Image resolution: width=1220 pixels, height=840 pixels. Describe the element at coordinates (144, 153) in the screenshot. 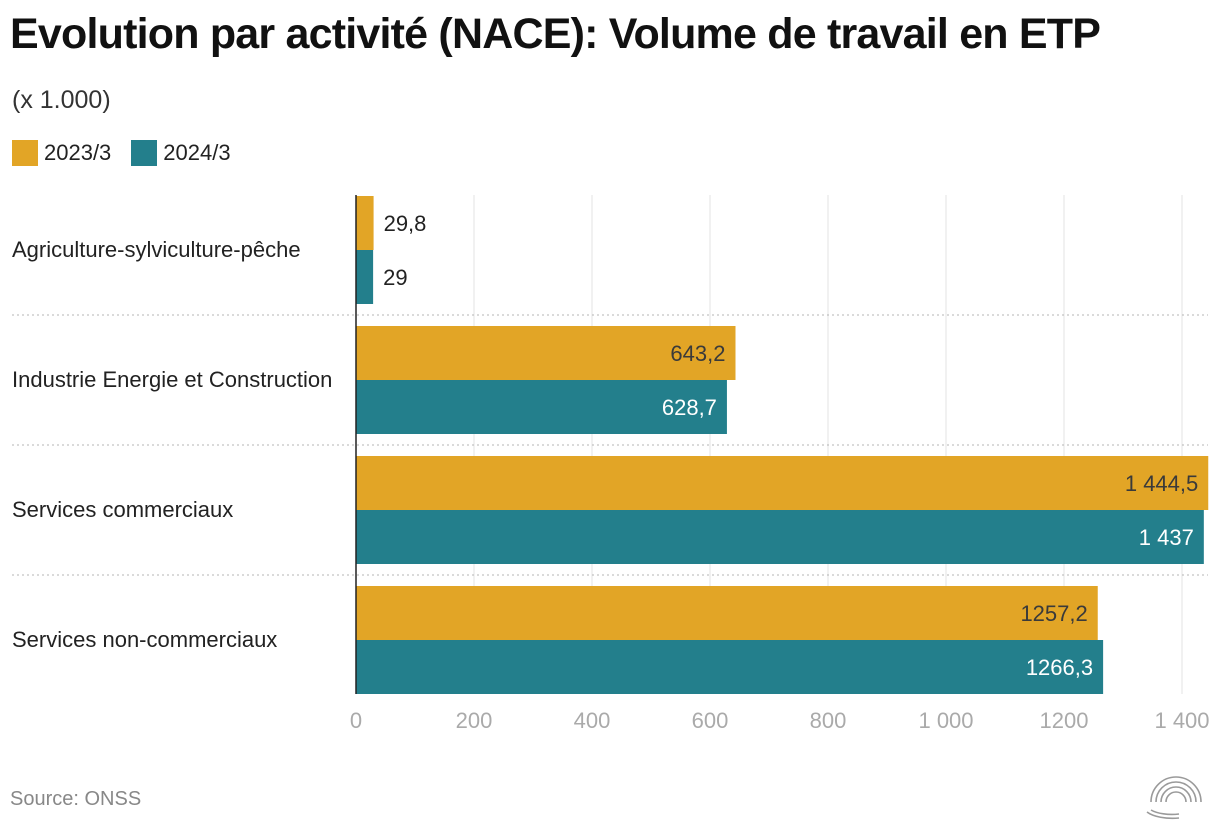

I see `legend-swatch-2024` at that location.